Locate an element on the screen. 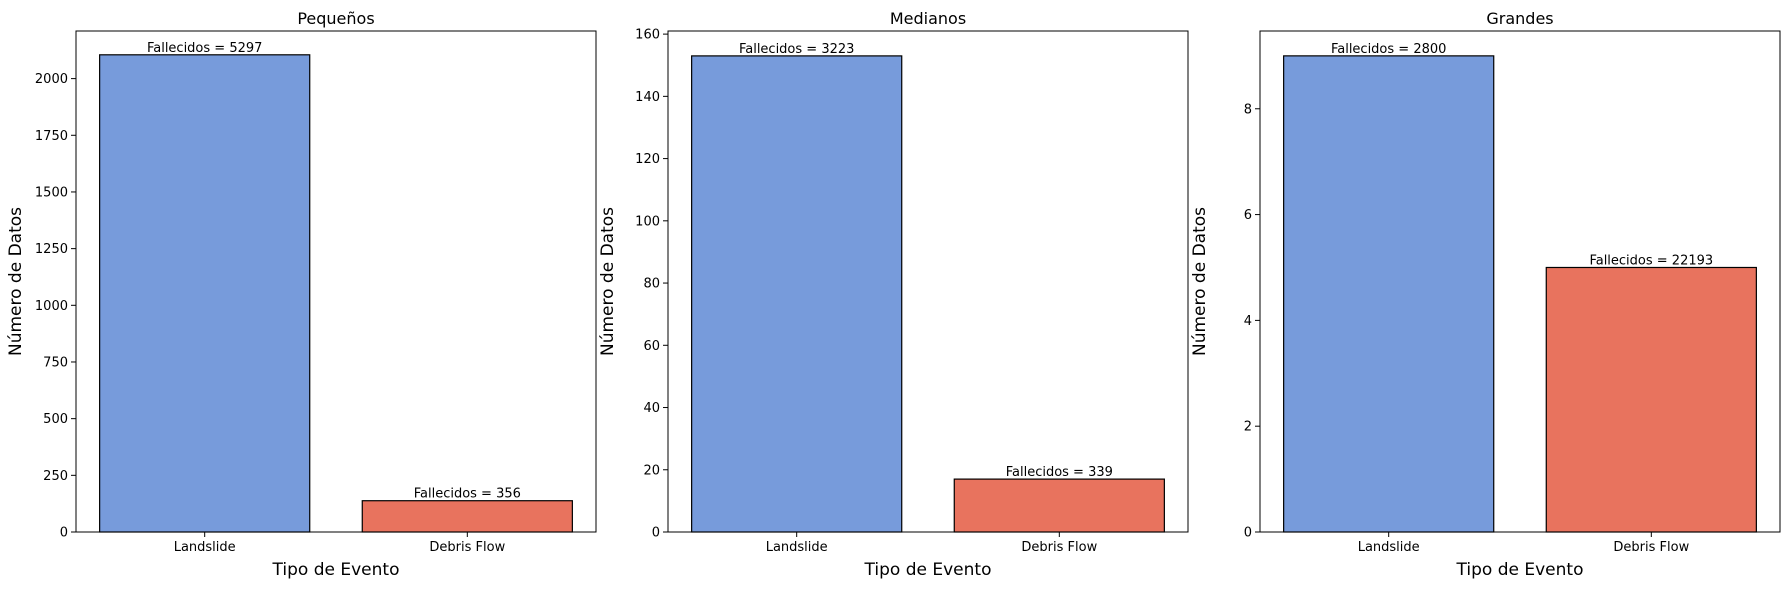 This screenshot has width=1790, height=589. y-tick-label: 4 is located at coordinates (1248, 321).